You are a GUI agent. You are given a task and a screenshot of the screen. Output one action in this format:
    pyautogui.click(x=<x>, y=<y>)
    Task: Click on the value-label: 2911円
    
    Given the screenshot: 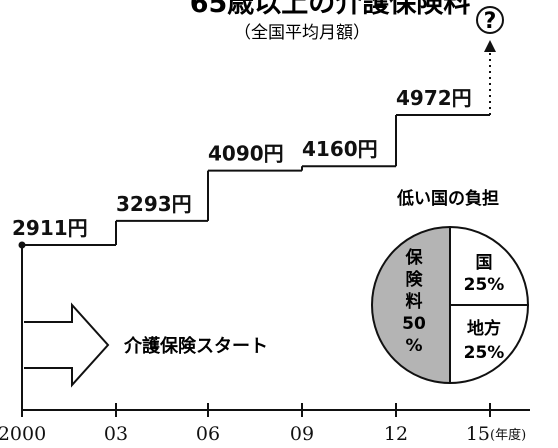 What is the action you would take?
    pyautogui.click(x=50, y=228)
    